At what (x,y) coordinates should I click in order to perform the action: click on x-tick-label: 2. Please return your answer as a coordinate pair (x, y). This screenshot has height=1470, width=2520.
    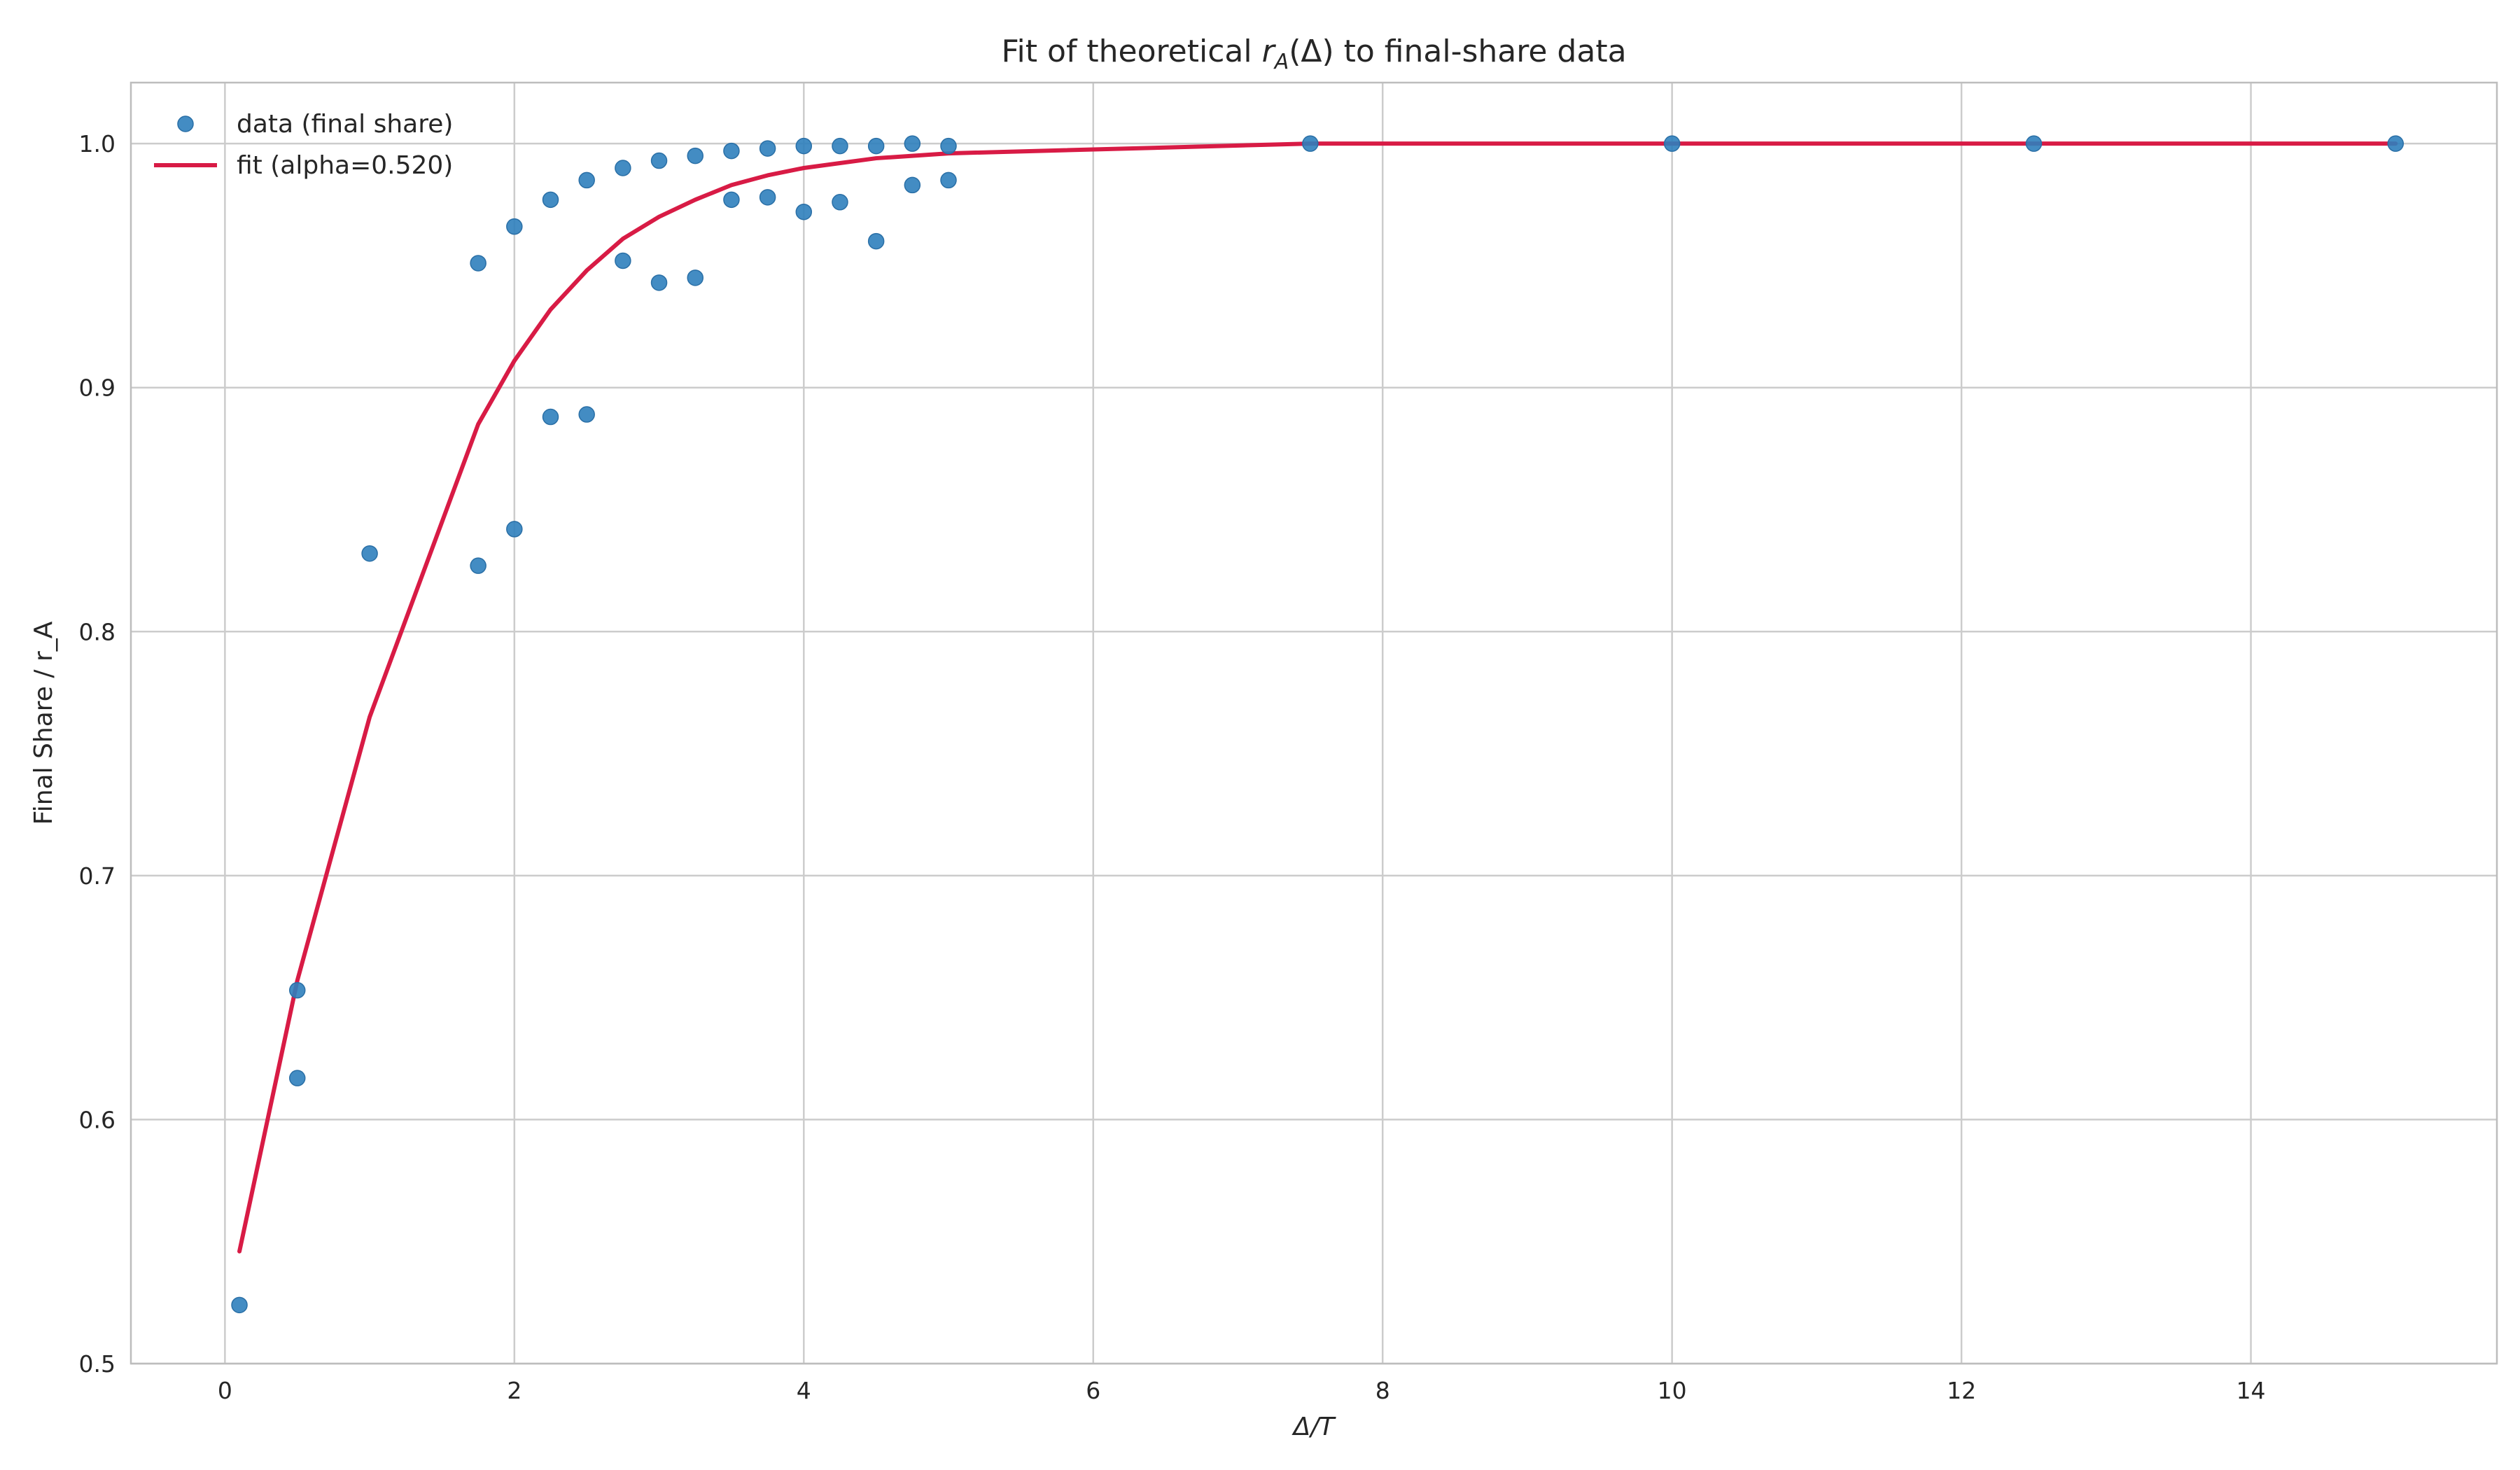
    Looking at the image, I should click on (514, 1390).